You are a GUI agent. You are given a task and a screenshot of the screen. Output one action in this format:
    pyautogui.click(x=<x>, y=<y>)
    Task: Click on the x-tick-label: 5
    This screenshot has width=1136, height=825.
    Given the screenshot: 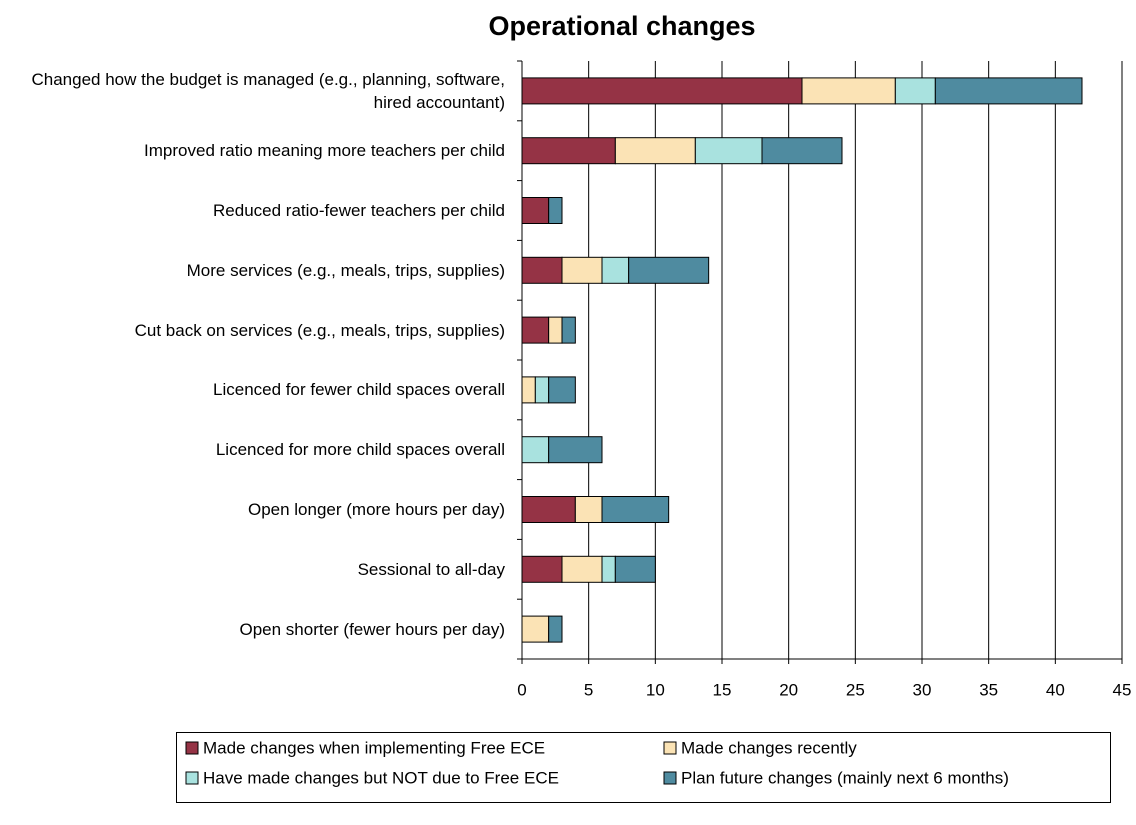 What is the action you would take?
    pyautogui.click(x=588, y=689)
    